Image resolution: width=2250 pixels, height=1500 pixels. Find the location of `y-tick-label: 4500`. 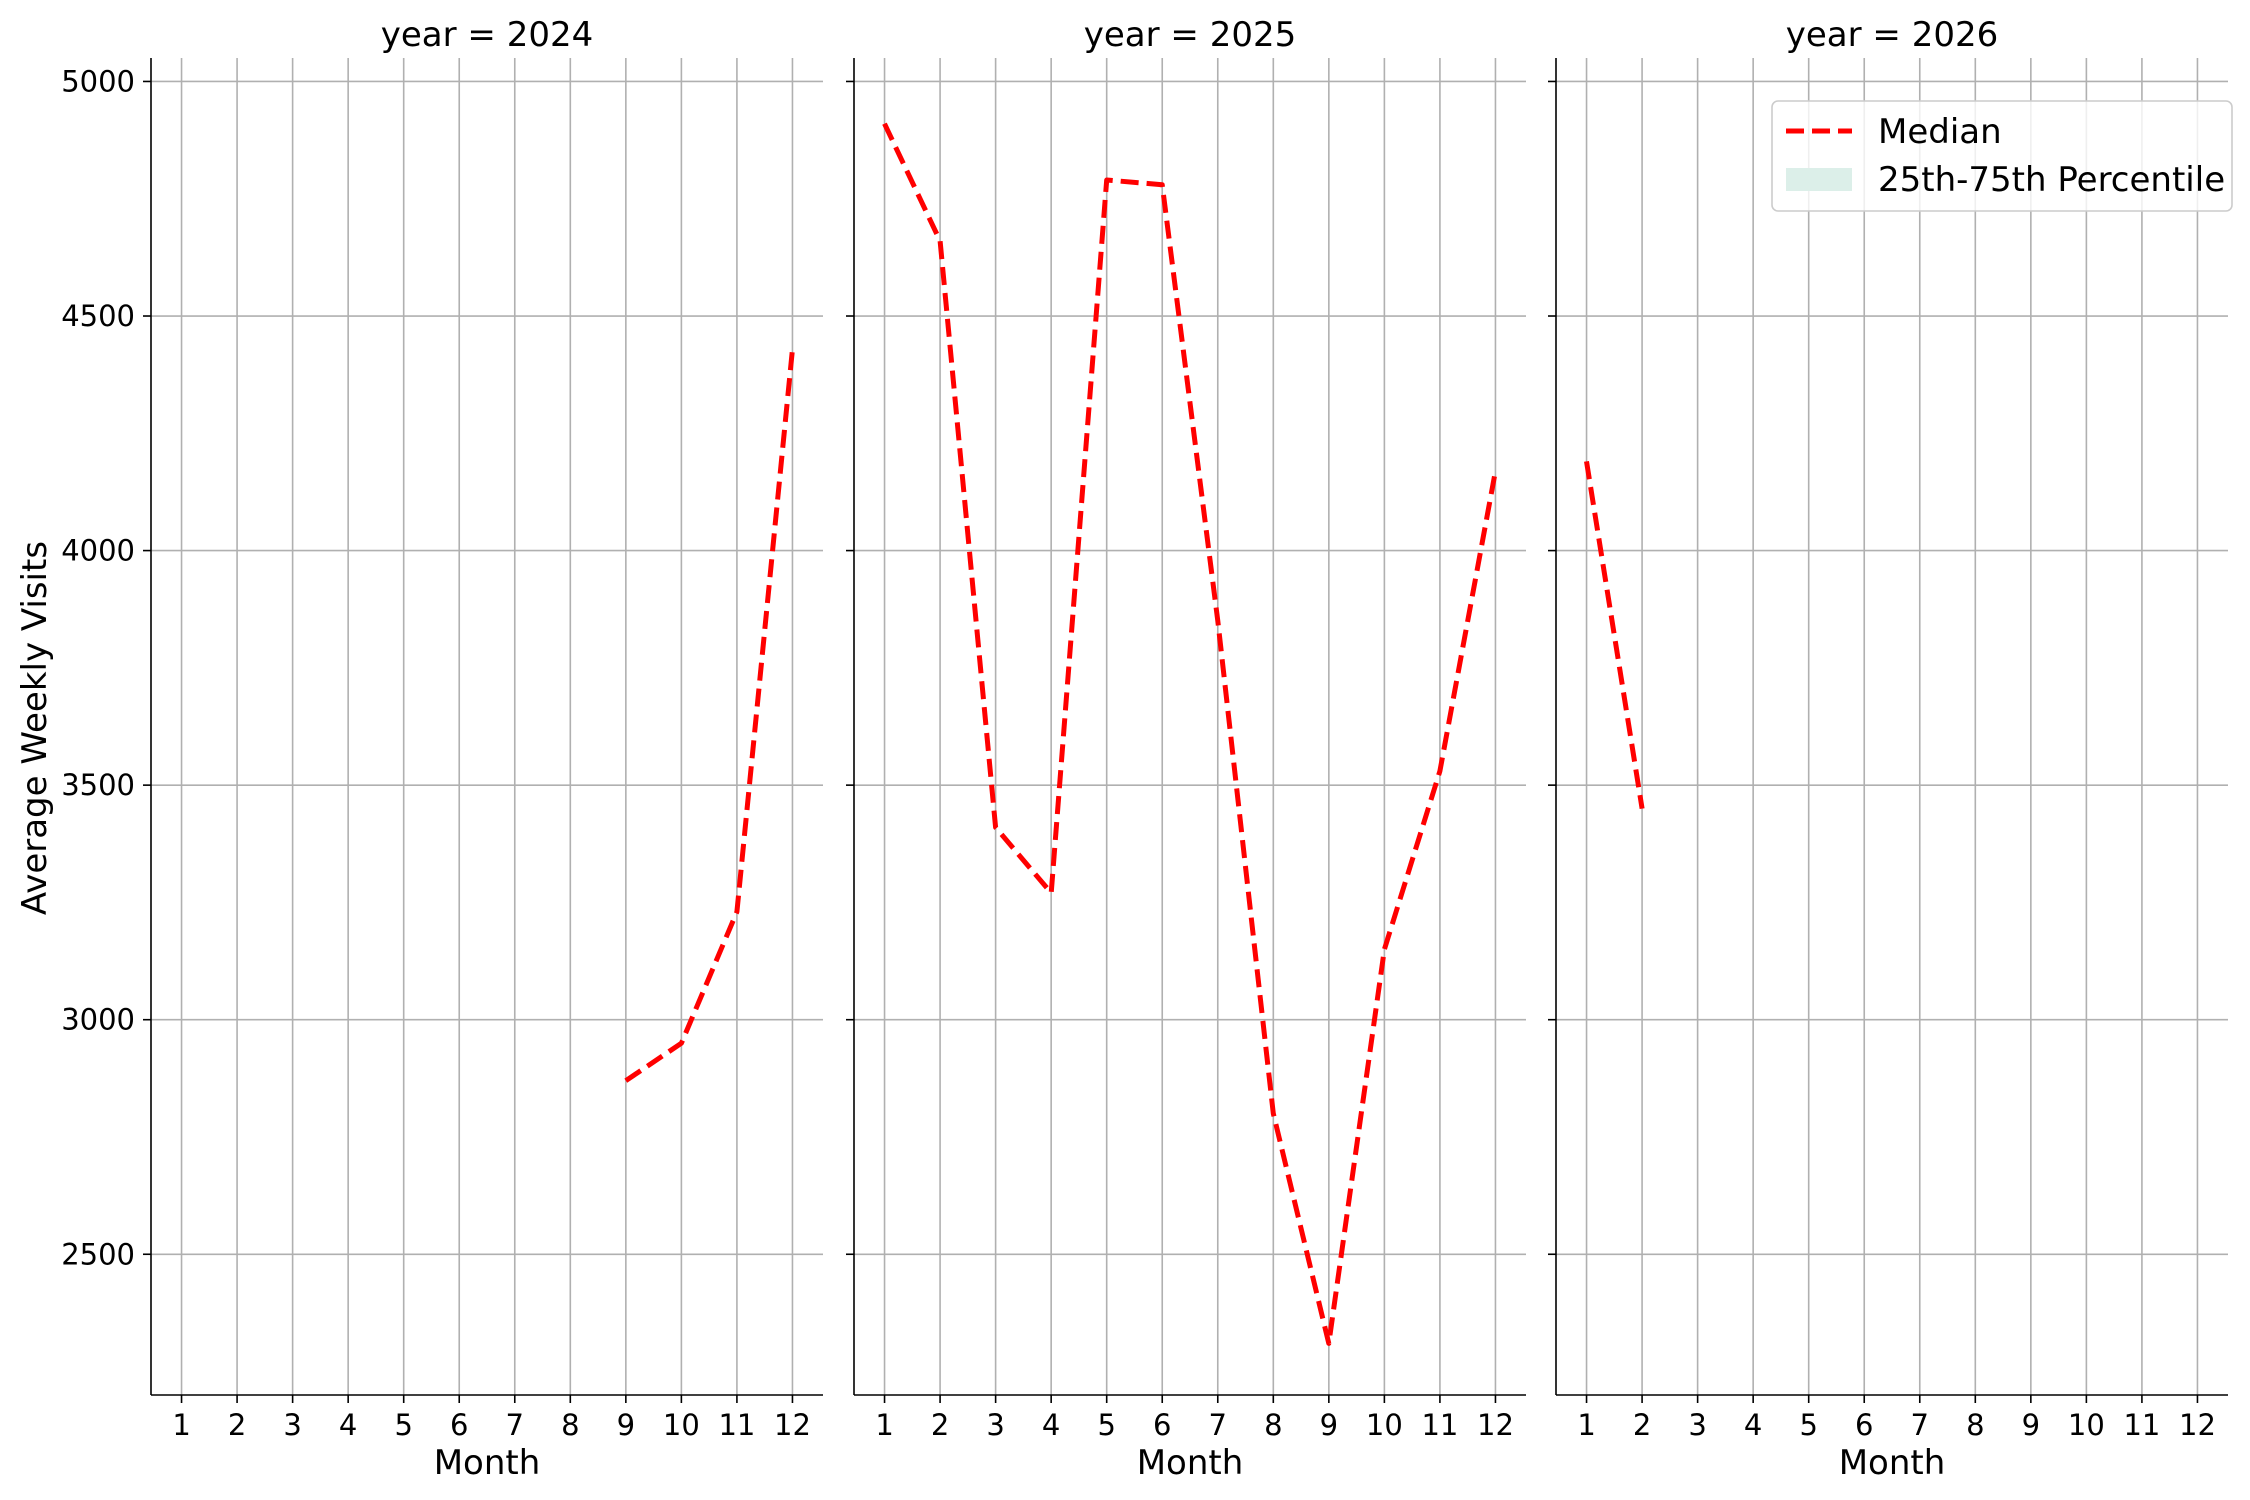

y-tick-label: 4500 is located at coordinates (98, 316).